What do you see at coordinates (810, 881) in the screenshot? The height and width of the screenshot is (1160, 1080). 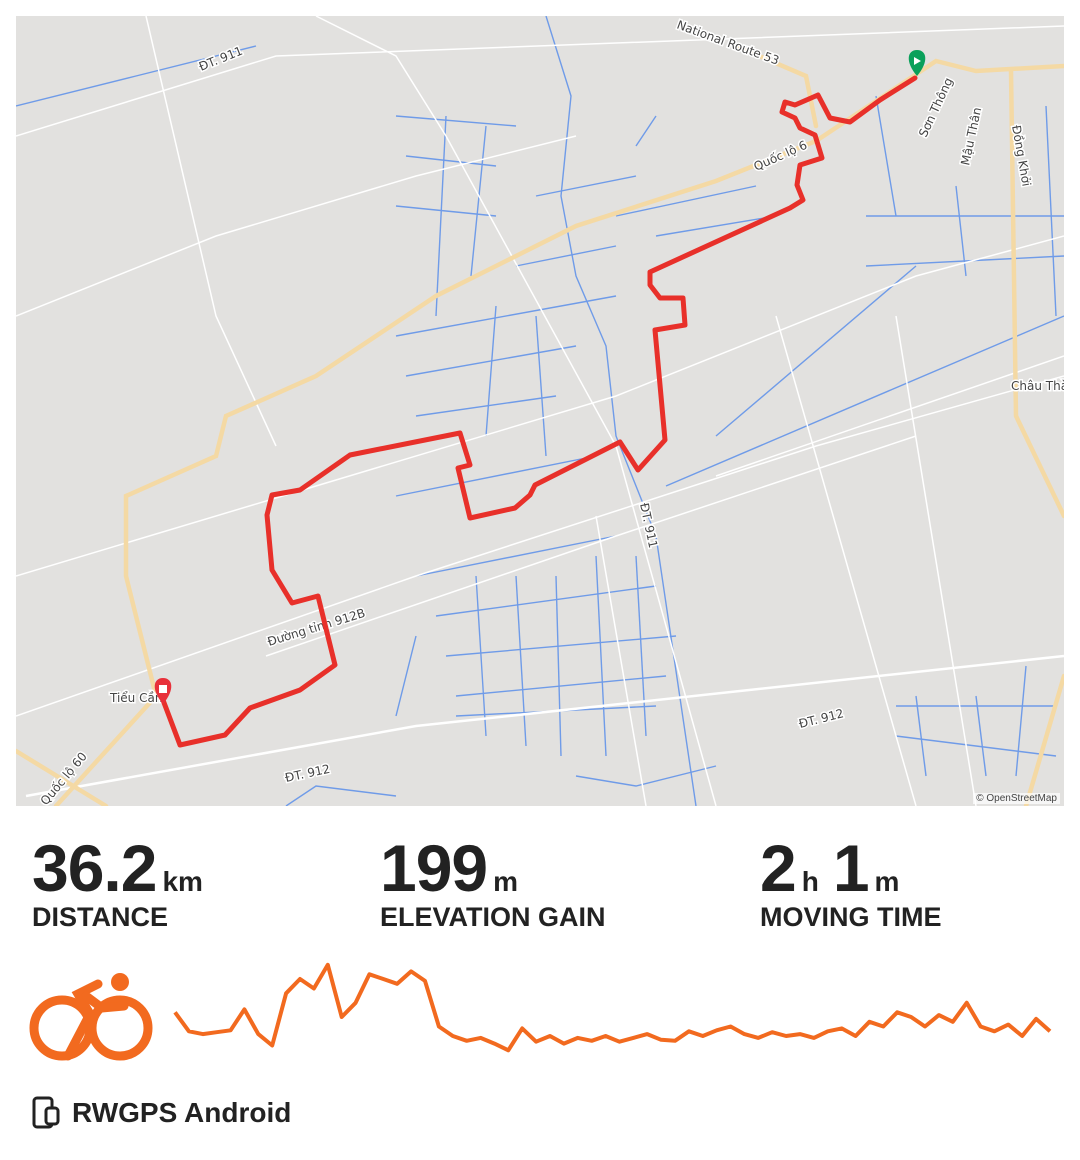 I see `stat-unit: h` at bounding box center [810, 881].